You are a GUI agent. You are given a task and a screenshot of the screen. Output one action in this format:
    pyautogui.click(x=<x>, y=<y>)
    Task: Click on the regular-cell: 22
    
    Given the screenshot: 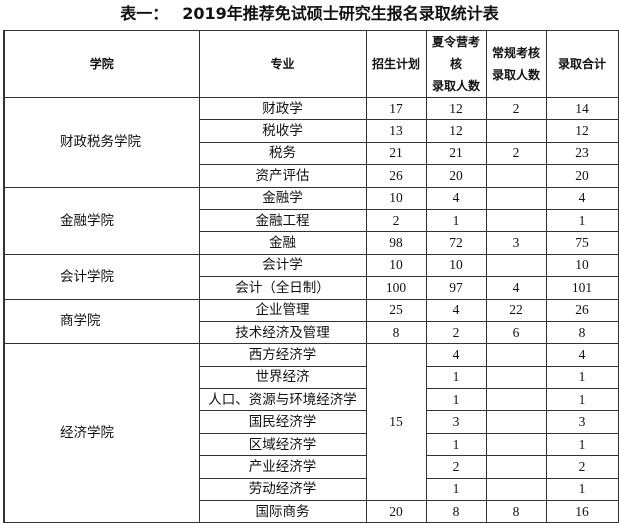 What is the action you would take?
    pyautogui.click(x=516, y=310)
    